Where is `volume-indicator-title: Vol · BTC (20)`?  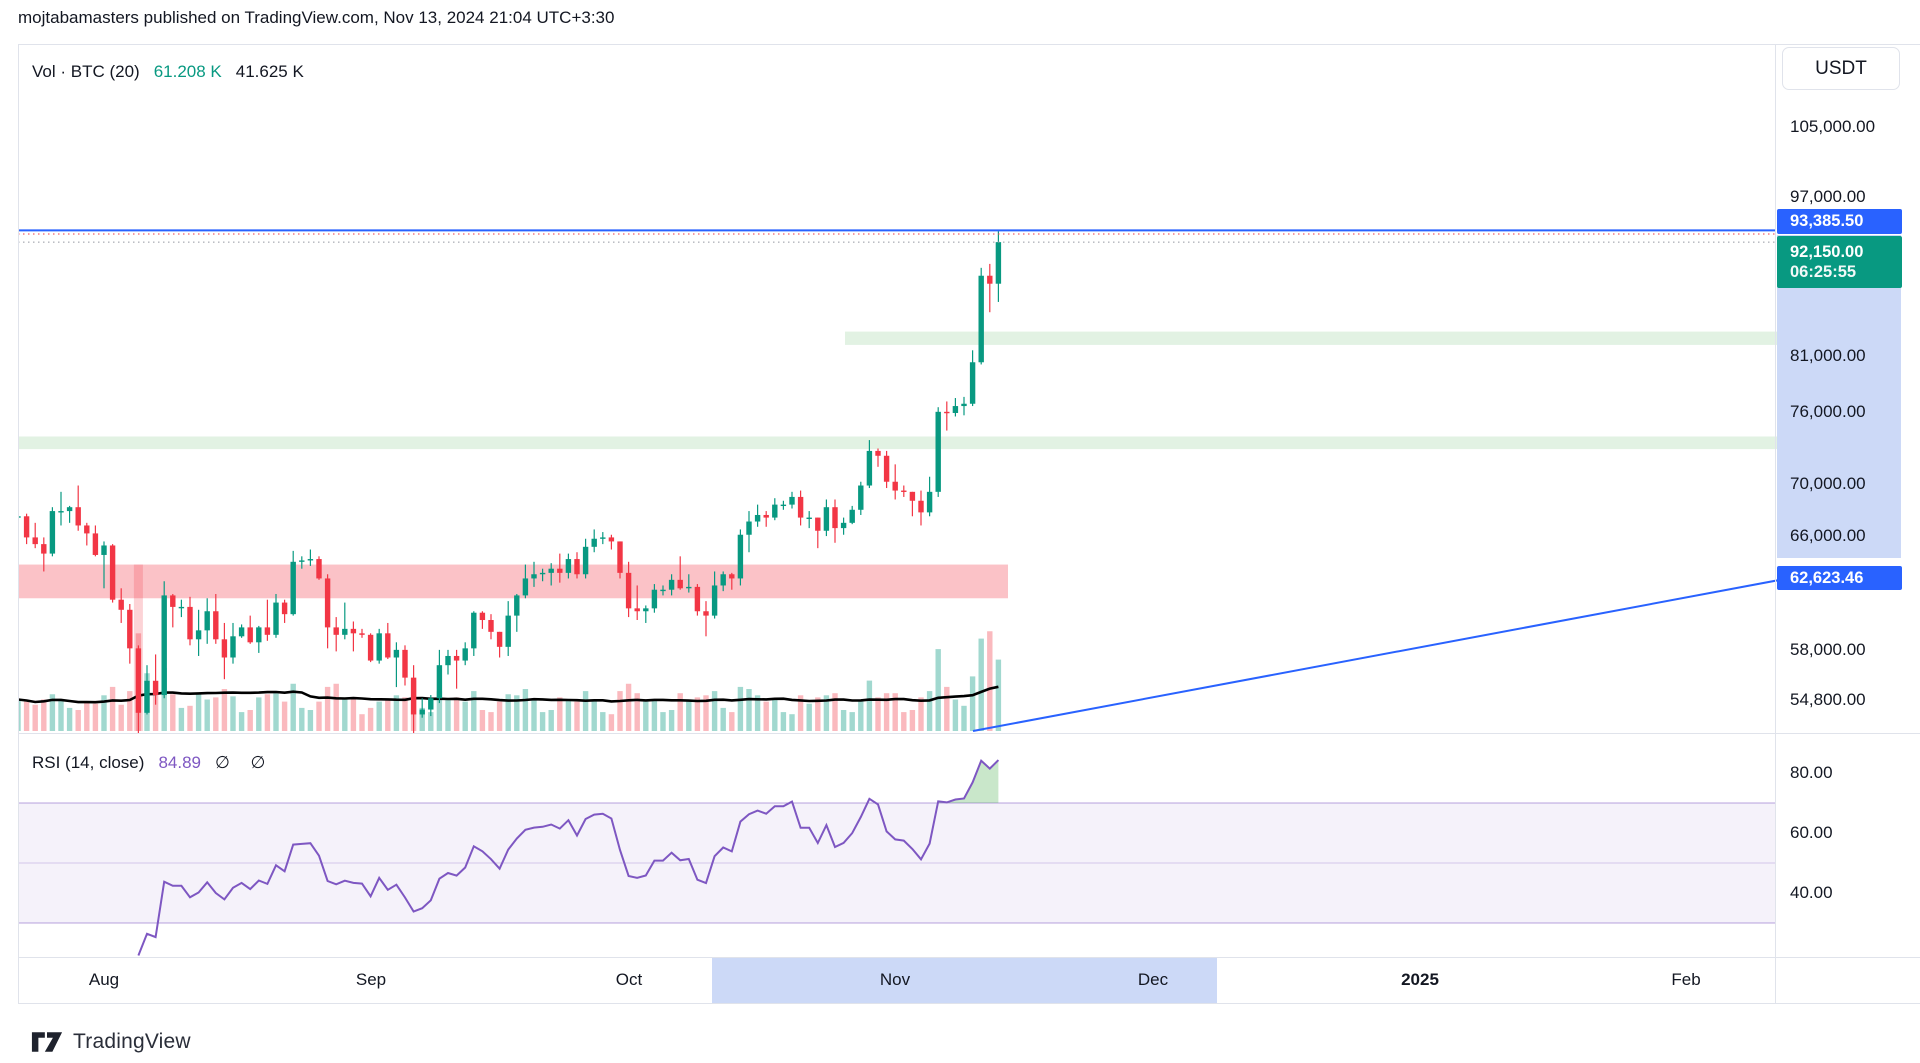
volume-indicator-title: Vol · BTC (20) is located at coordinates (86, 71).